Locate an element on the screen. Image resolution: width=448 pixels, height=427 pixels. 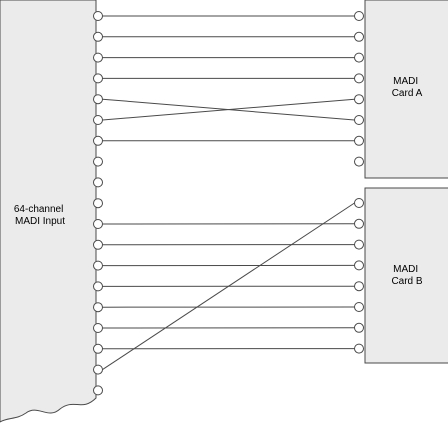
madi-input-label: 64-channel MADI Input is located at coordinates (40, 215).